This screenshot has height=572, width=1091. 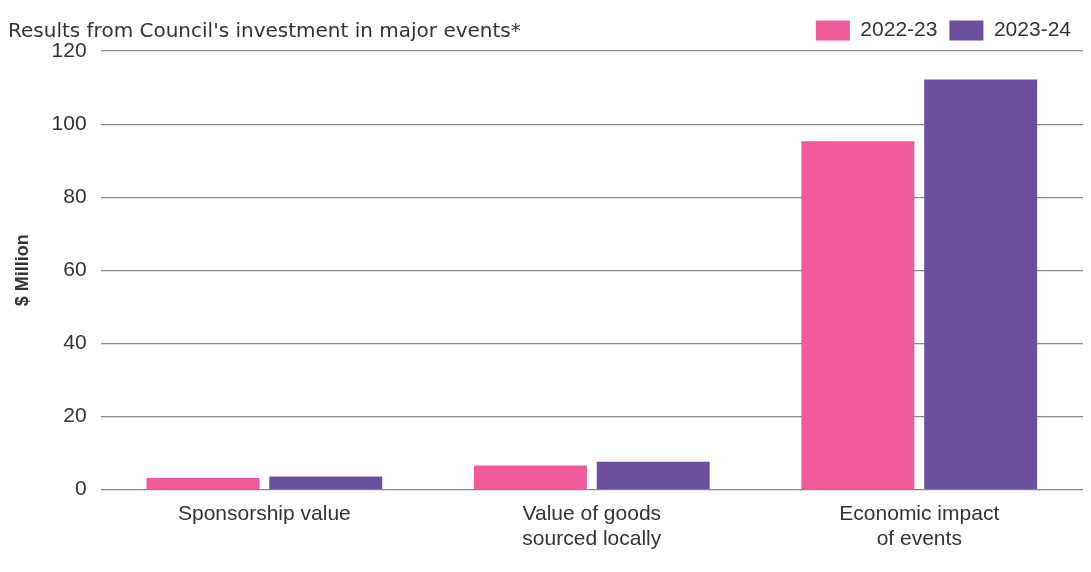 What do you see at coordinates (264, 512) in the screenshot?
I see `x-tick-label: Sponsorship value` at bounding box center [264, 512].